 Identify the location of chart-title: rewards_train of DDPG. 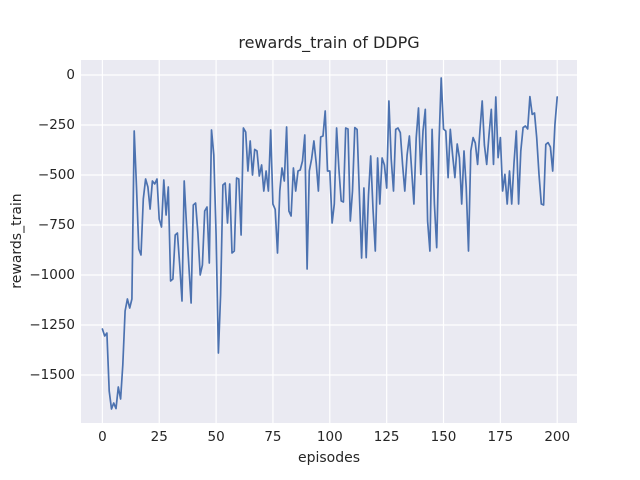
(329, 42).